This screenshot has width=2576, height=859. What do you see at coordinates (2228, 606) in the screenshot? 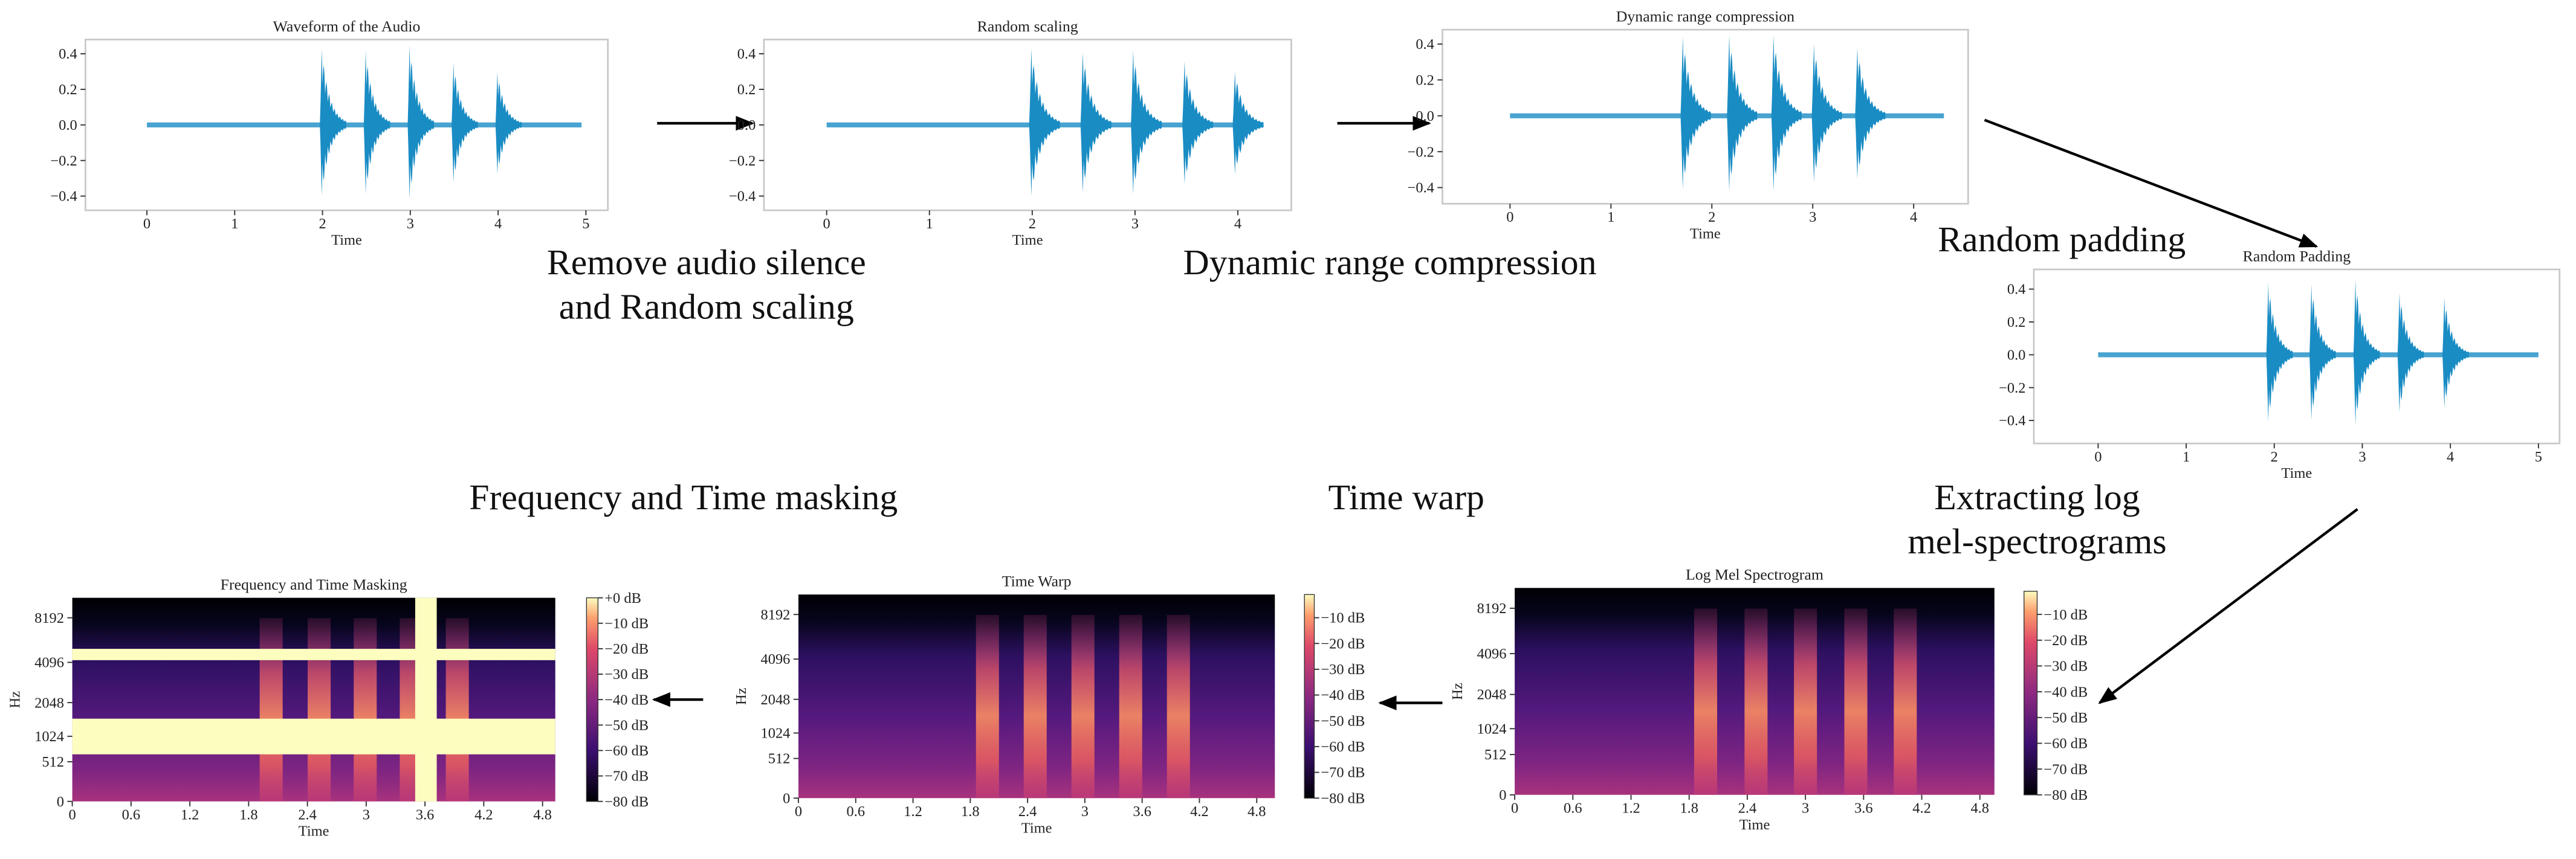
I see `arrow` at bounding box center [2228, 606].